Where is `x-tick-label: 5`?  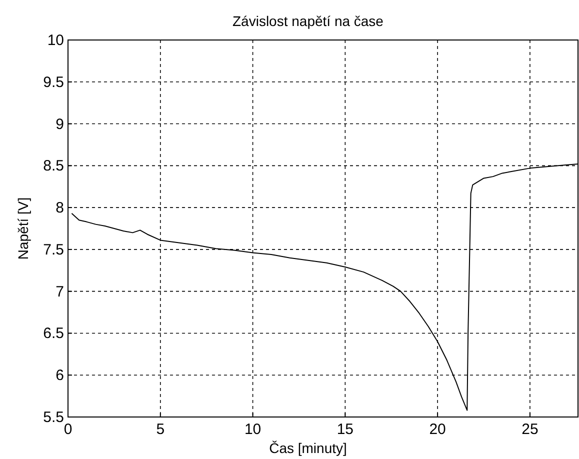
x-tick-label: 5 is located at coordinates (160, 429).